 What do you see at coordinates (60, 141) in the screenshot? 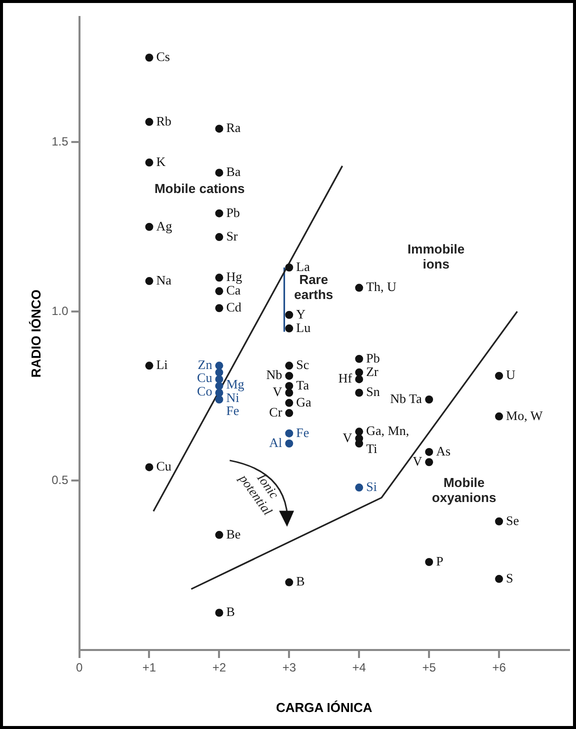
I see `y-tick-label: 1.5` at bounding box center [60, 141].